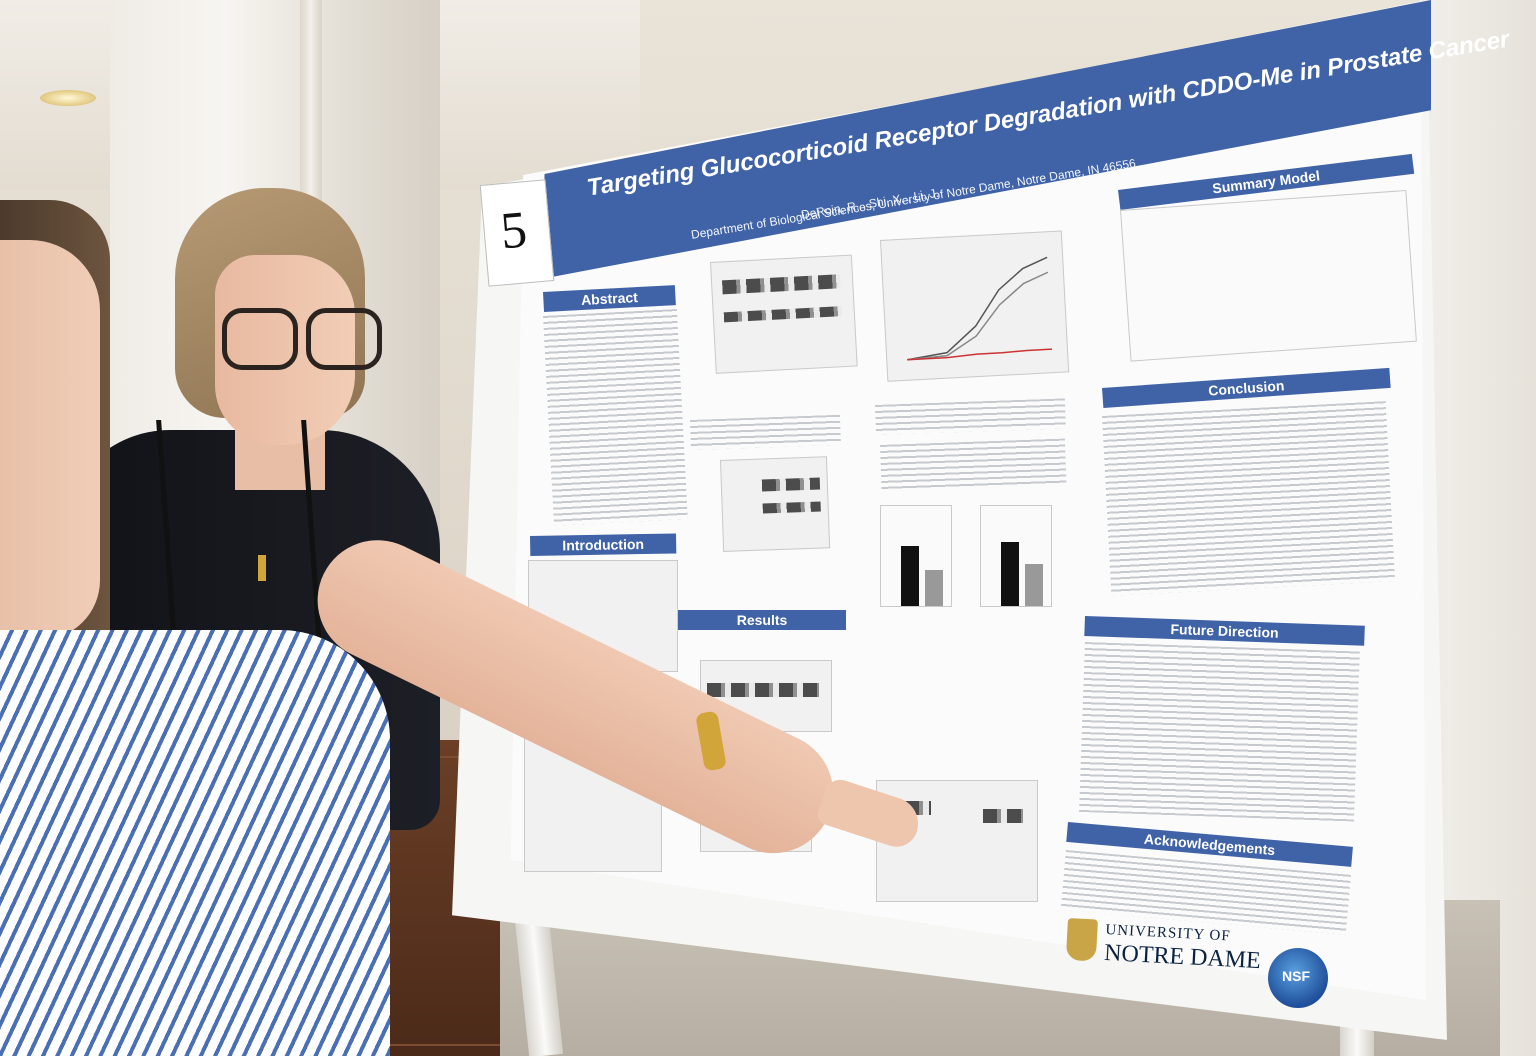 This screenshot has height=1056, width=1536. Describe the element at coordinates (195, 843) in the screenshot. I see `visitor-striped-shirt` at that location.